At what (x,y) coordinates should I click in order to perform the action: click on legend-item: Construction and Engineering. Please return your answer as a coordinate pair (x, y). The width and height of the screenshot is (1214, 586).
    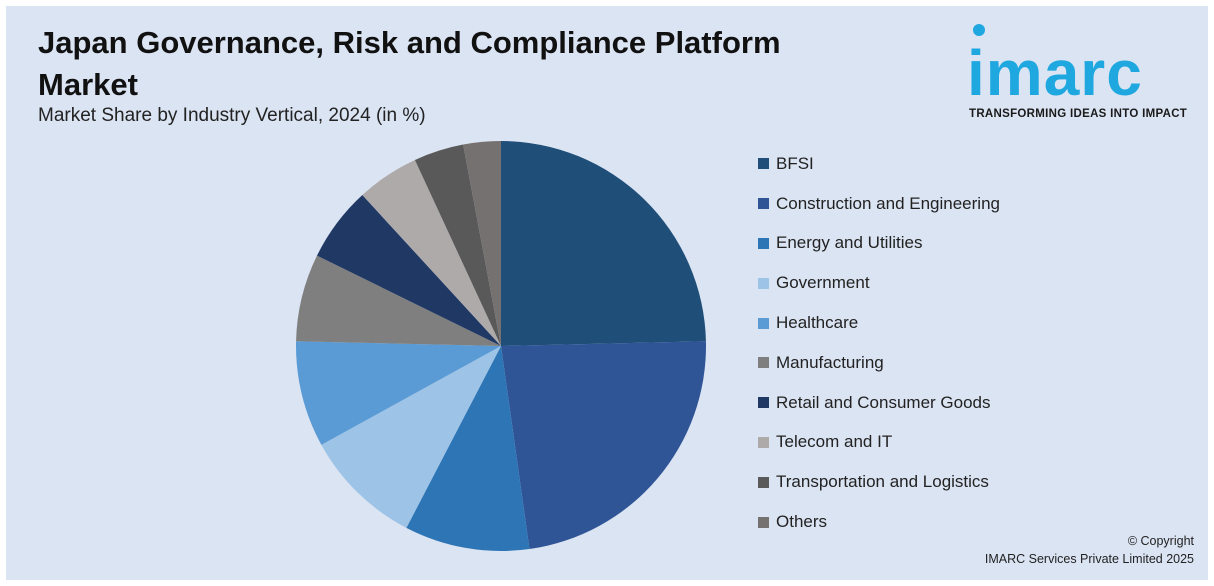
    Looking at the image, I should click on (879, 204).